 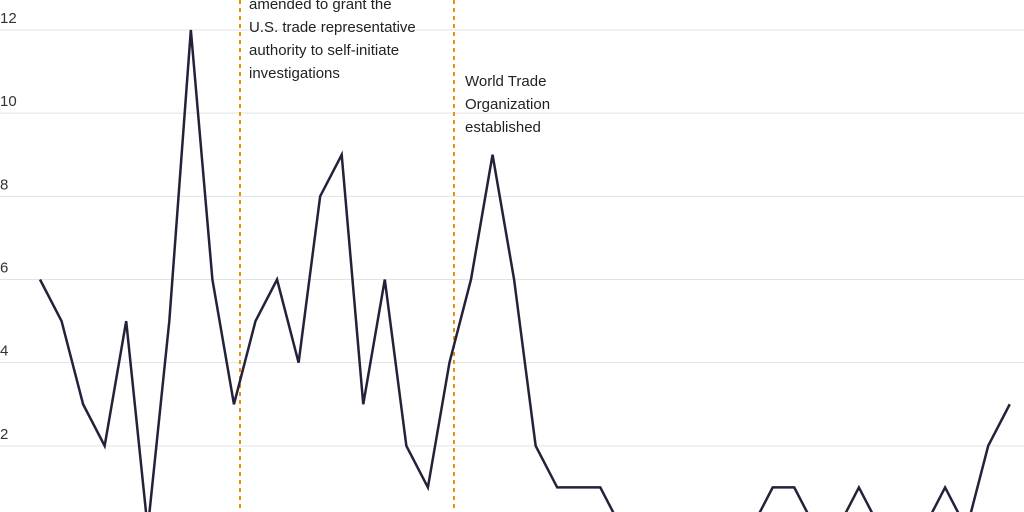 What do you see at coordinates (320, 6) in the screenshot?
I see `annotation-text: amended to grant the` at bounding box center [320, 6].